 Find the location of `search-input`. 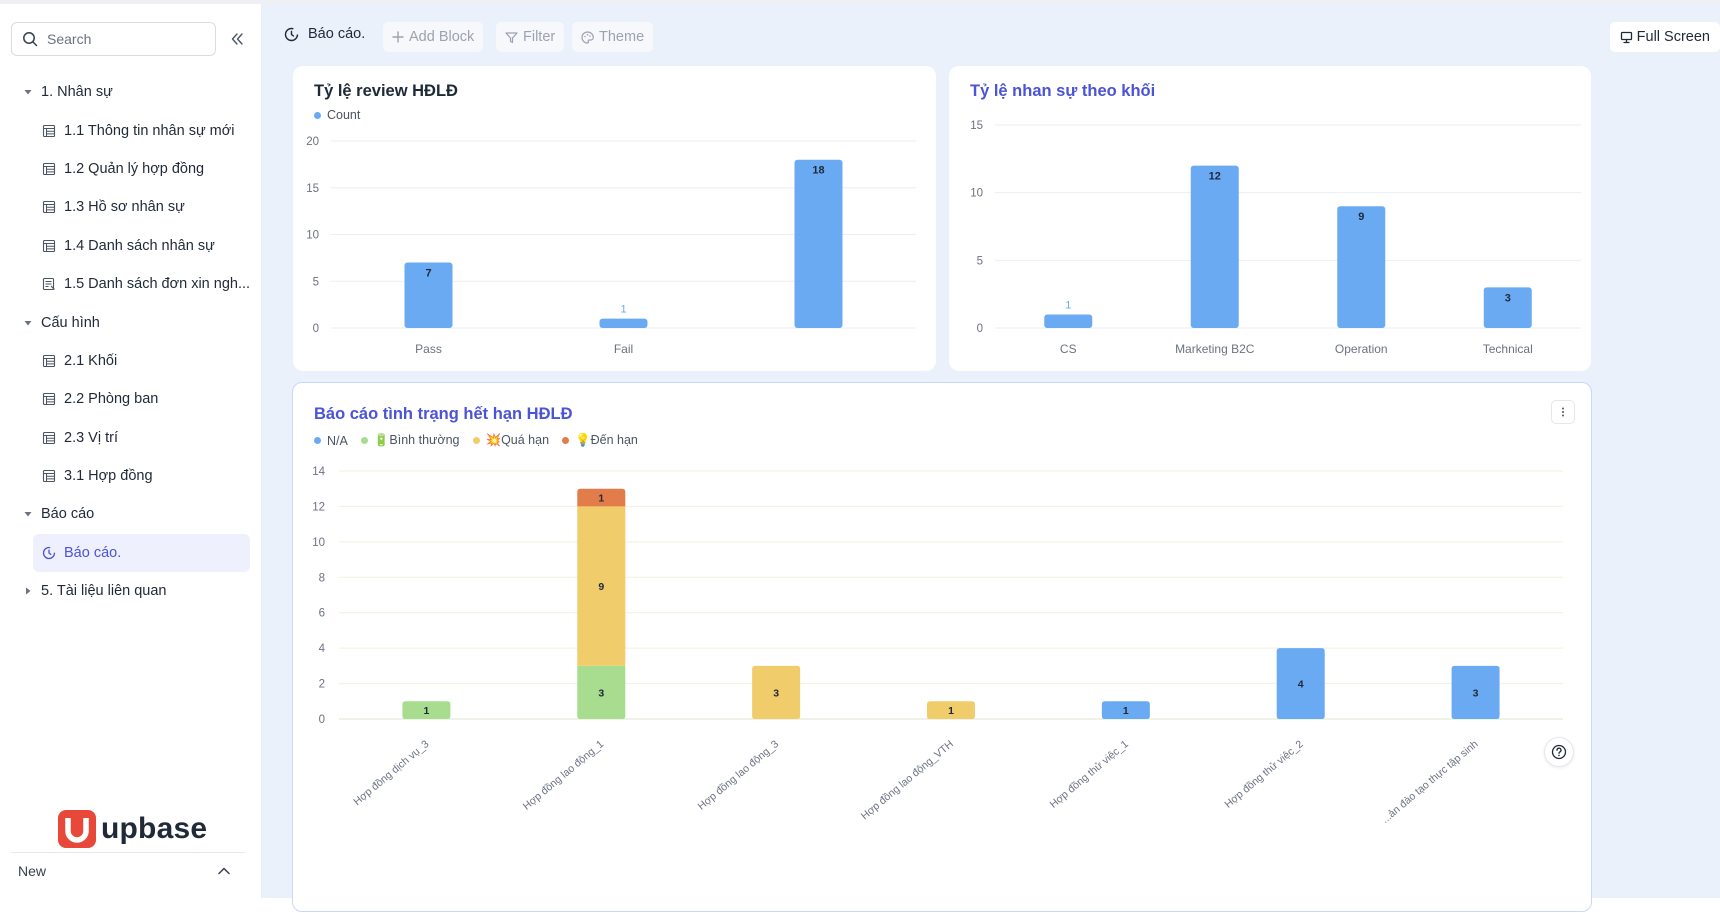

search-input is located at coordinates (127, 39).